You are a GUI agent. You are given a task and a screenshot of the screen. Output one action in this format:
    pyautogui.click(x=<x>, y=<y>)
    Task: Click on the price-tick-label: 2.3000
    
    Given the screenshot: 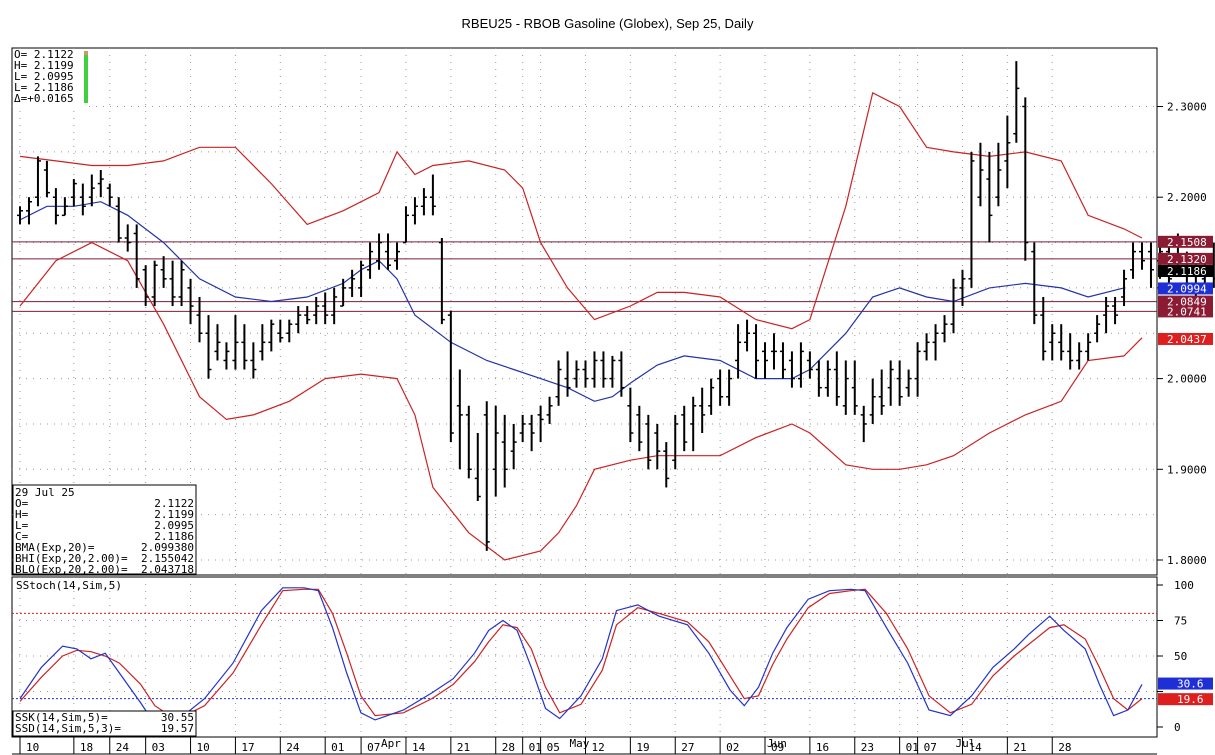 What is the action you would take?
    pyautogui.click(x=1187, y=107)
    